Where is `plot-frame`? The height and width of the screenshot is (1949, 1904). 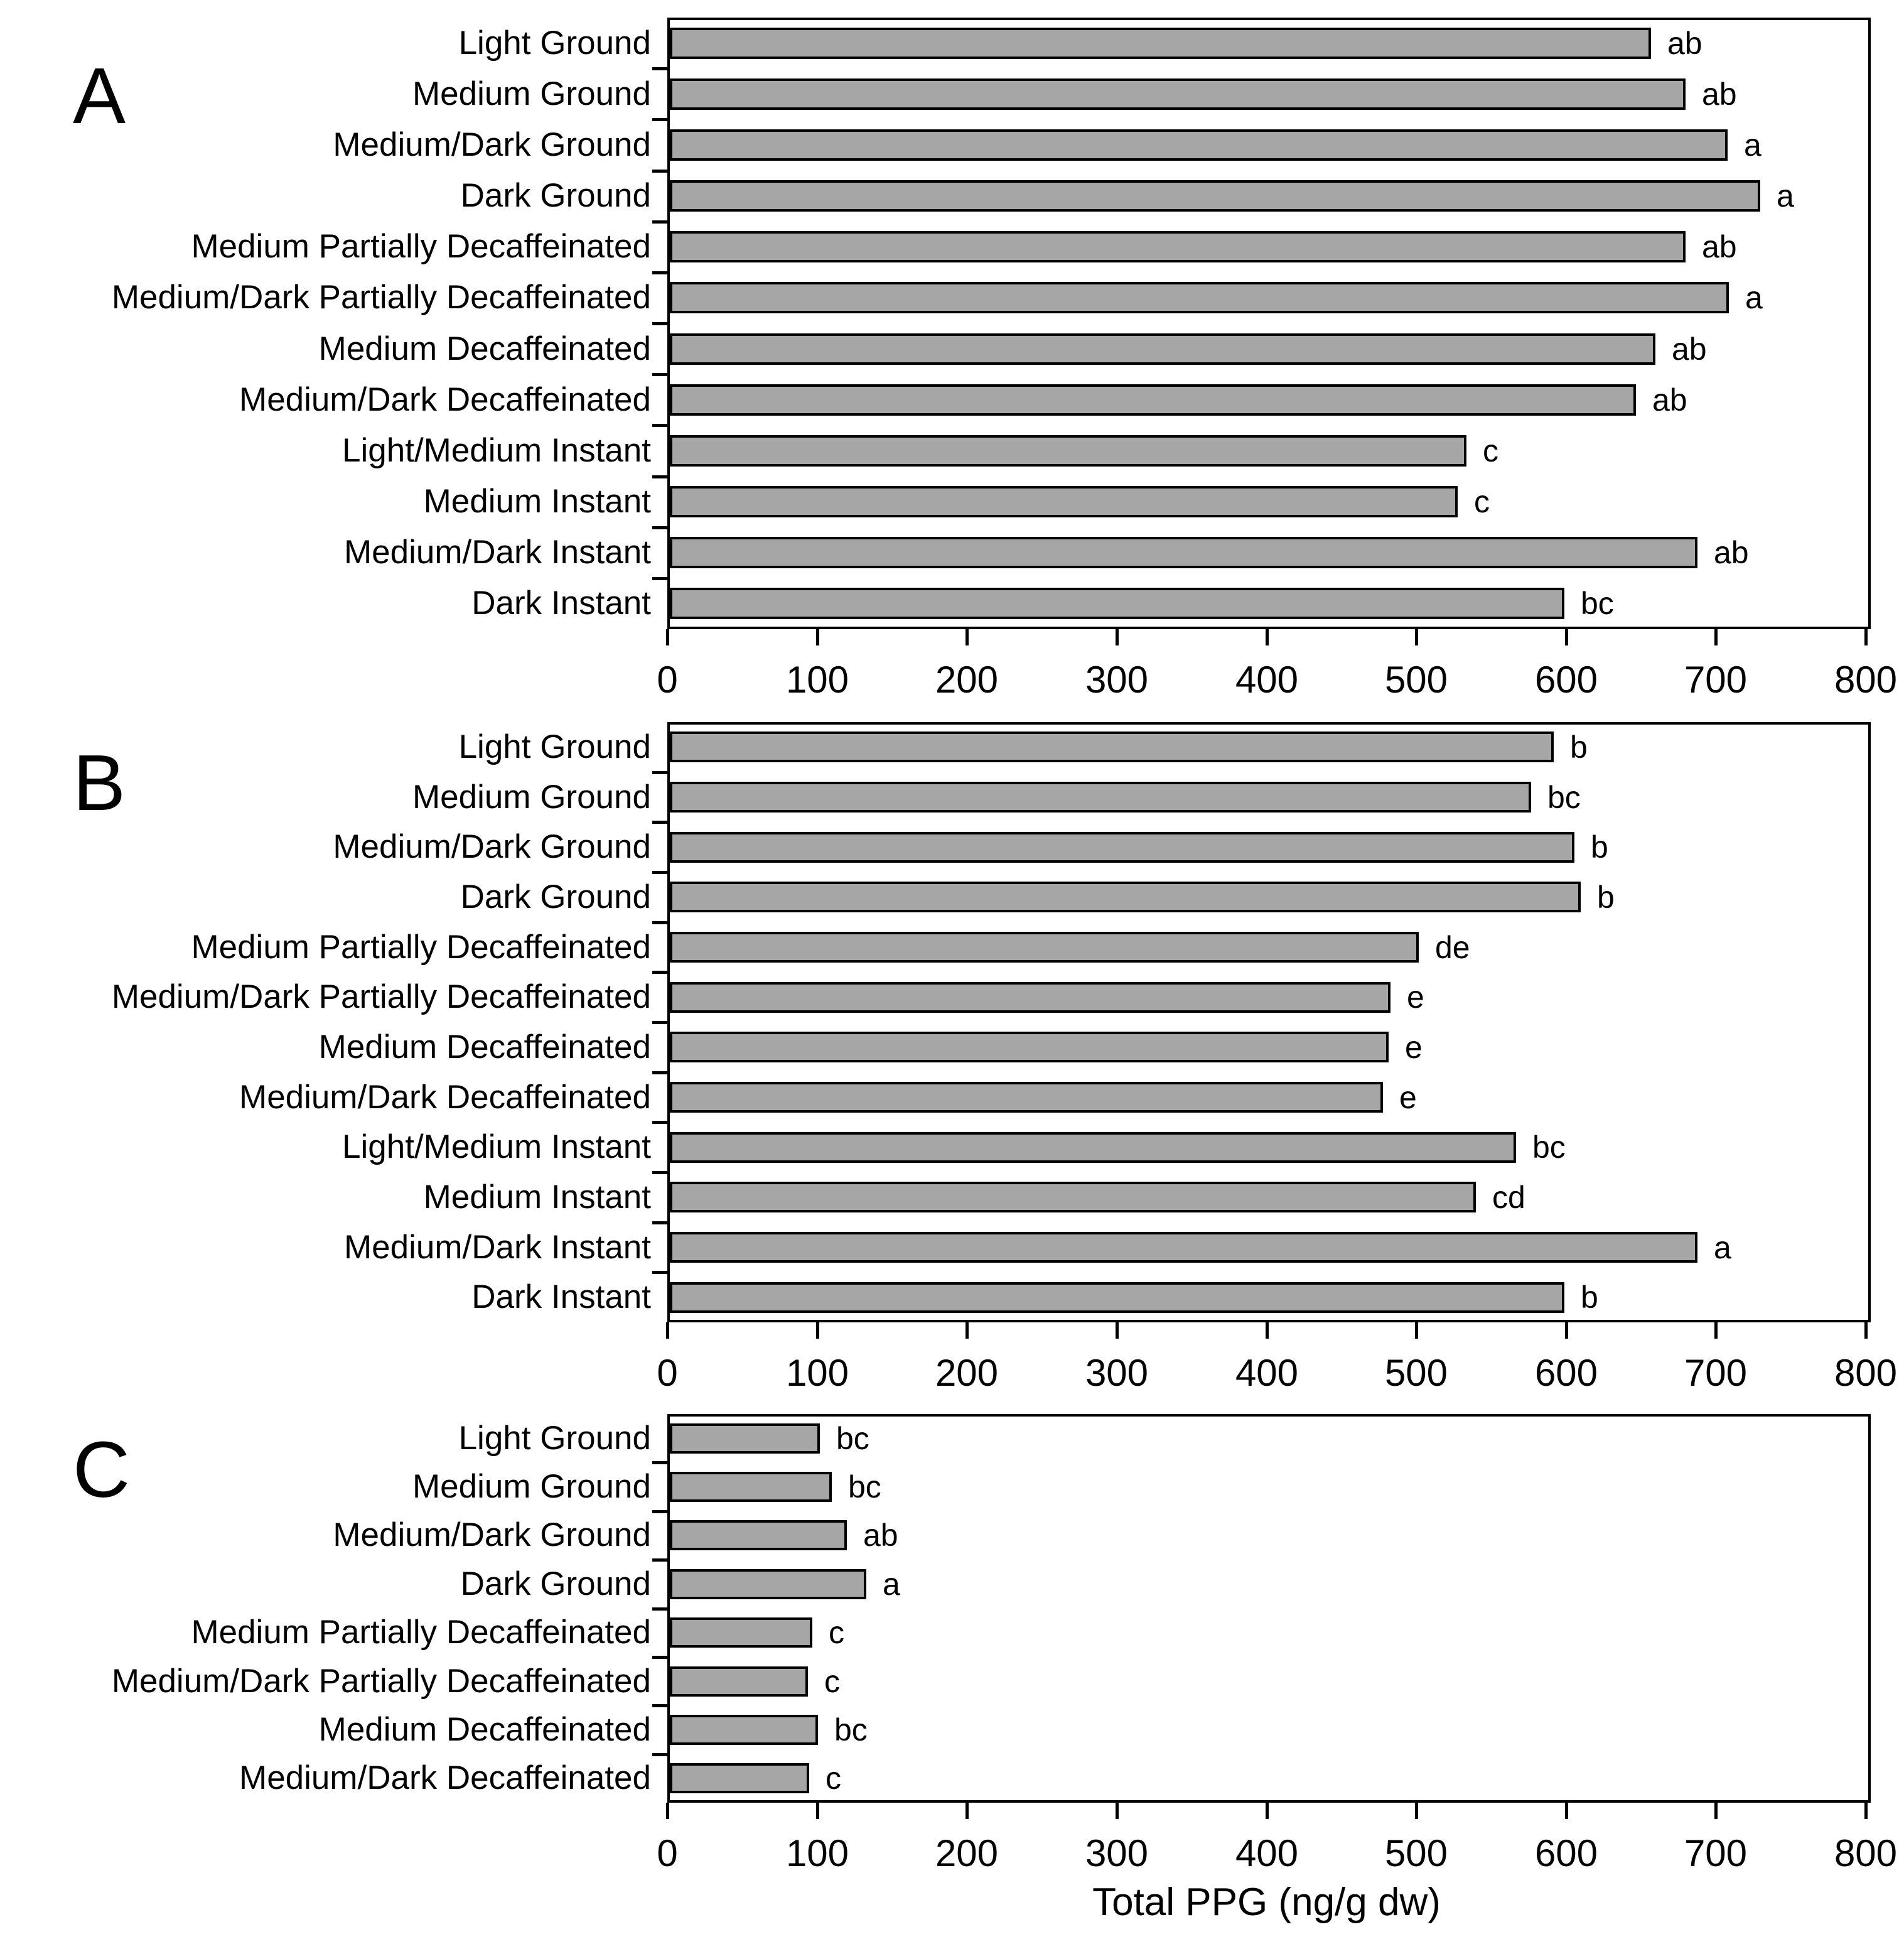 plot-frame is located at coordinates (1269, 1608).